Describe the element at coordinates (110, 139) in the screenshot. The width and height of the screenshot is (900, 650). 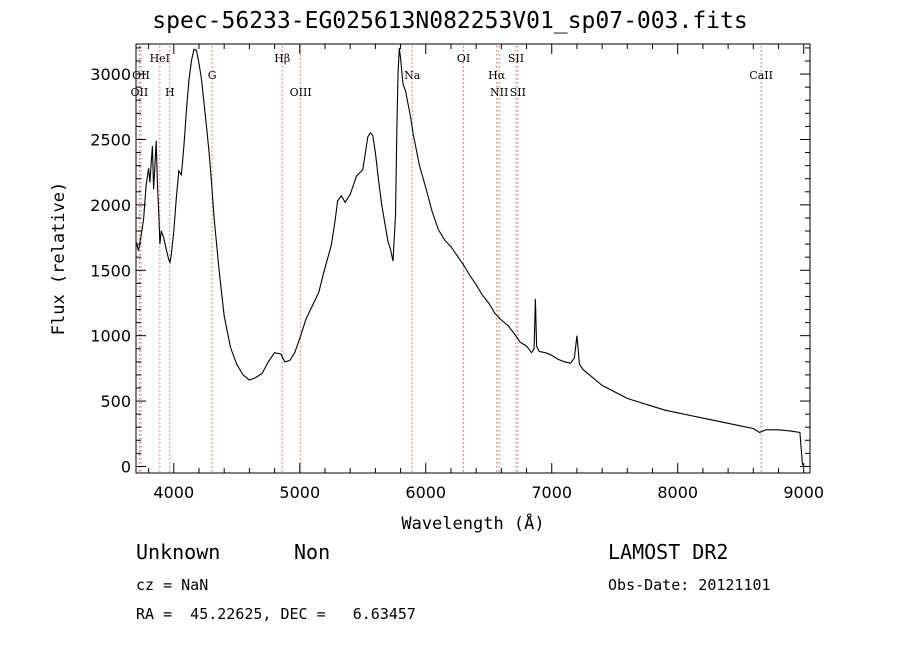
I see `y-tick-label: 2500` at that location.